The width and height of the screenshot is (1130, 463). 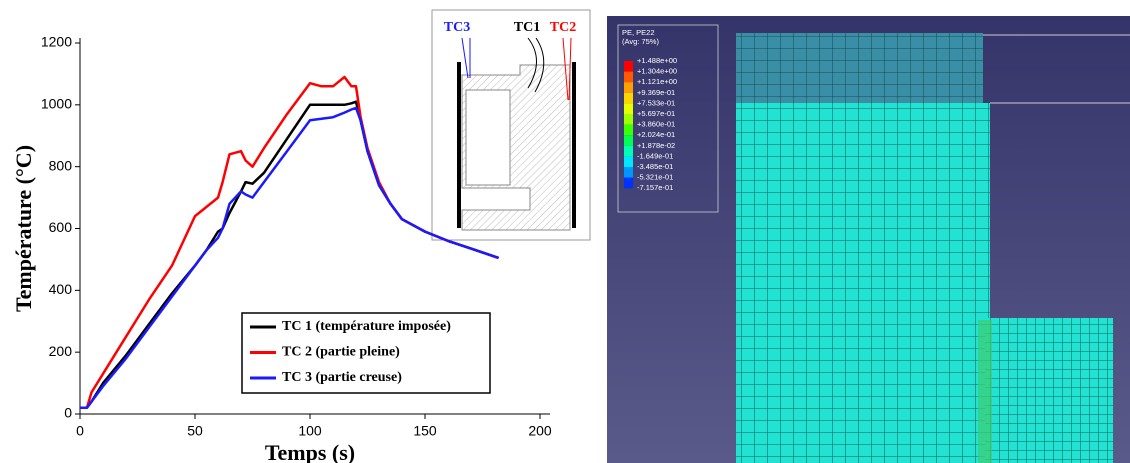 What do you see at coordinates (655, 187) in the screenshot?
I see `fem-legend-value: -7.157e-01` at bounding box center [655, 187].